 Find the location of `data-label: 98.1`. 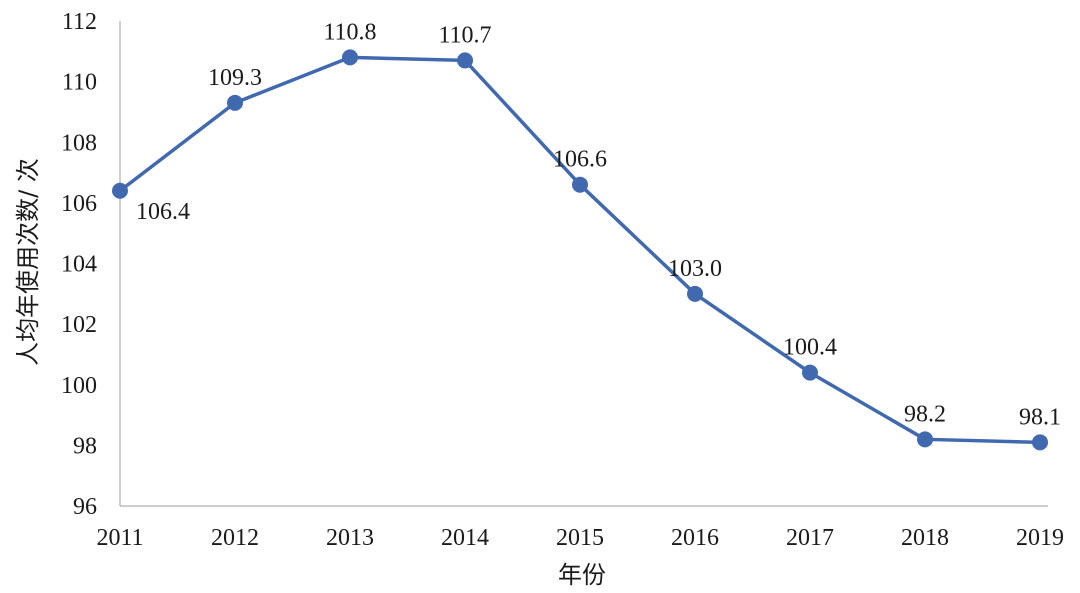

data-label: 98.1 is located at coordinates (1040, 417).